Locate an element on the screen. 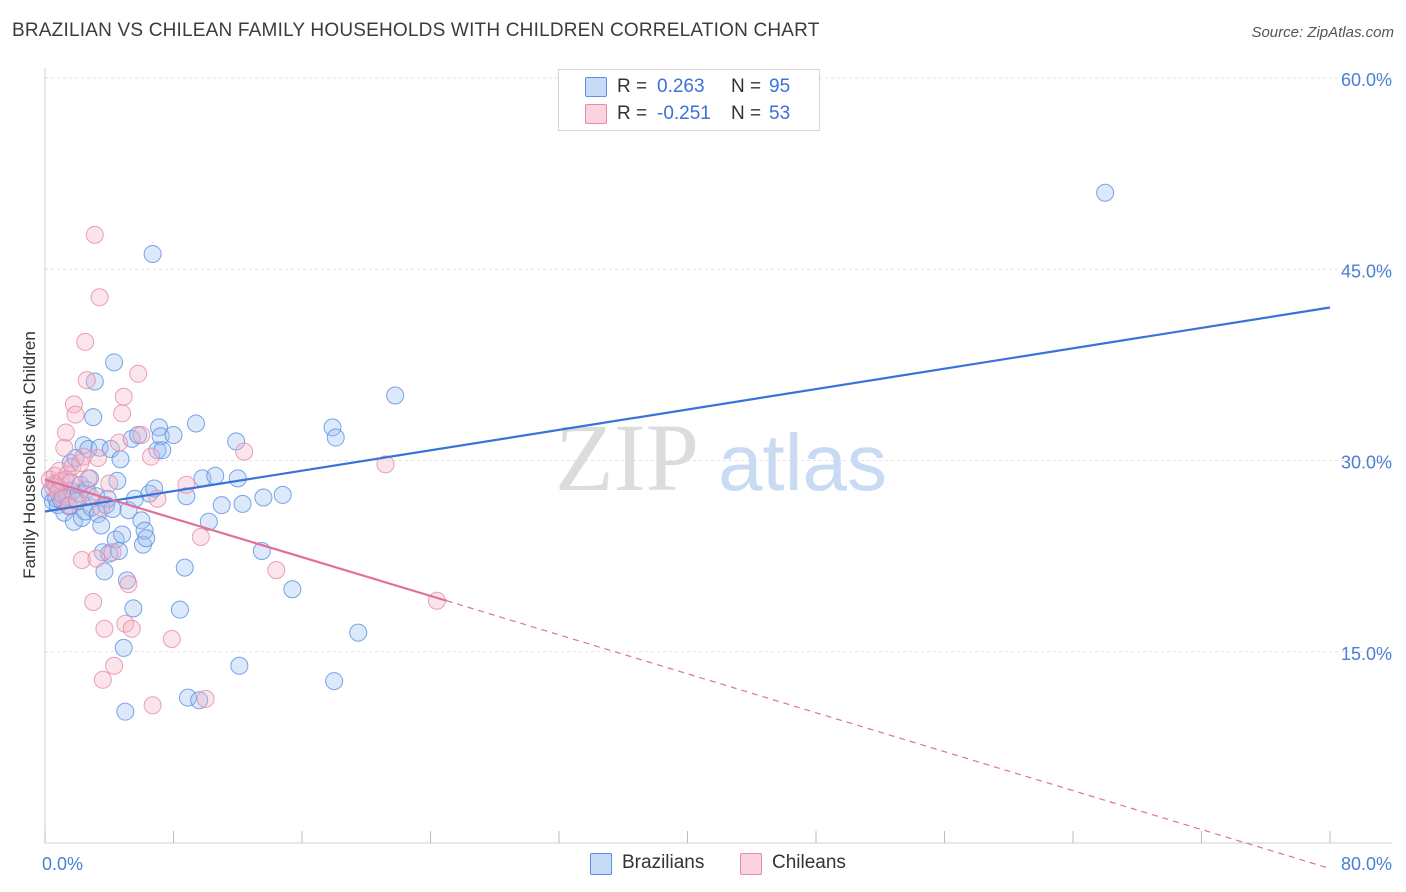 The height and width of the screenshot is (892, 1406). correlation-legend: R = 0.263 N = 95 R = -0.251 N = 53 is located at coordinates (689, 100).